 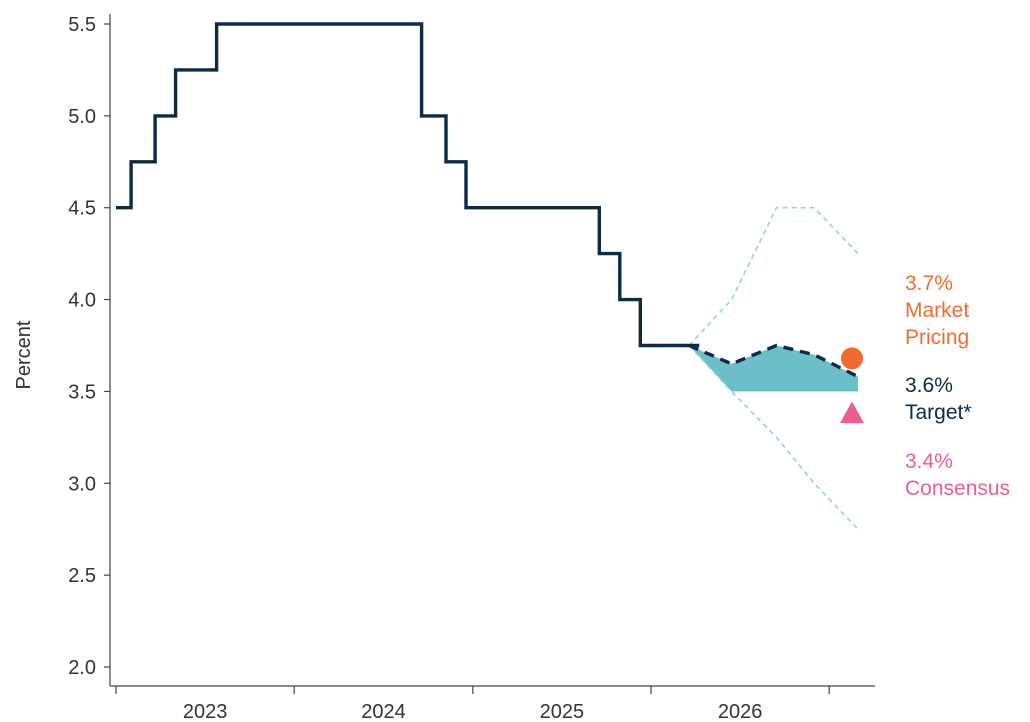 I want to click on y-axis-label: Percent, so click(x=24, y=354).